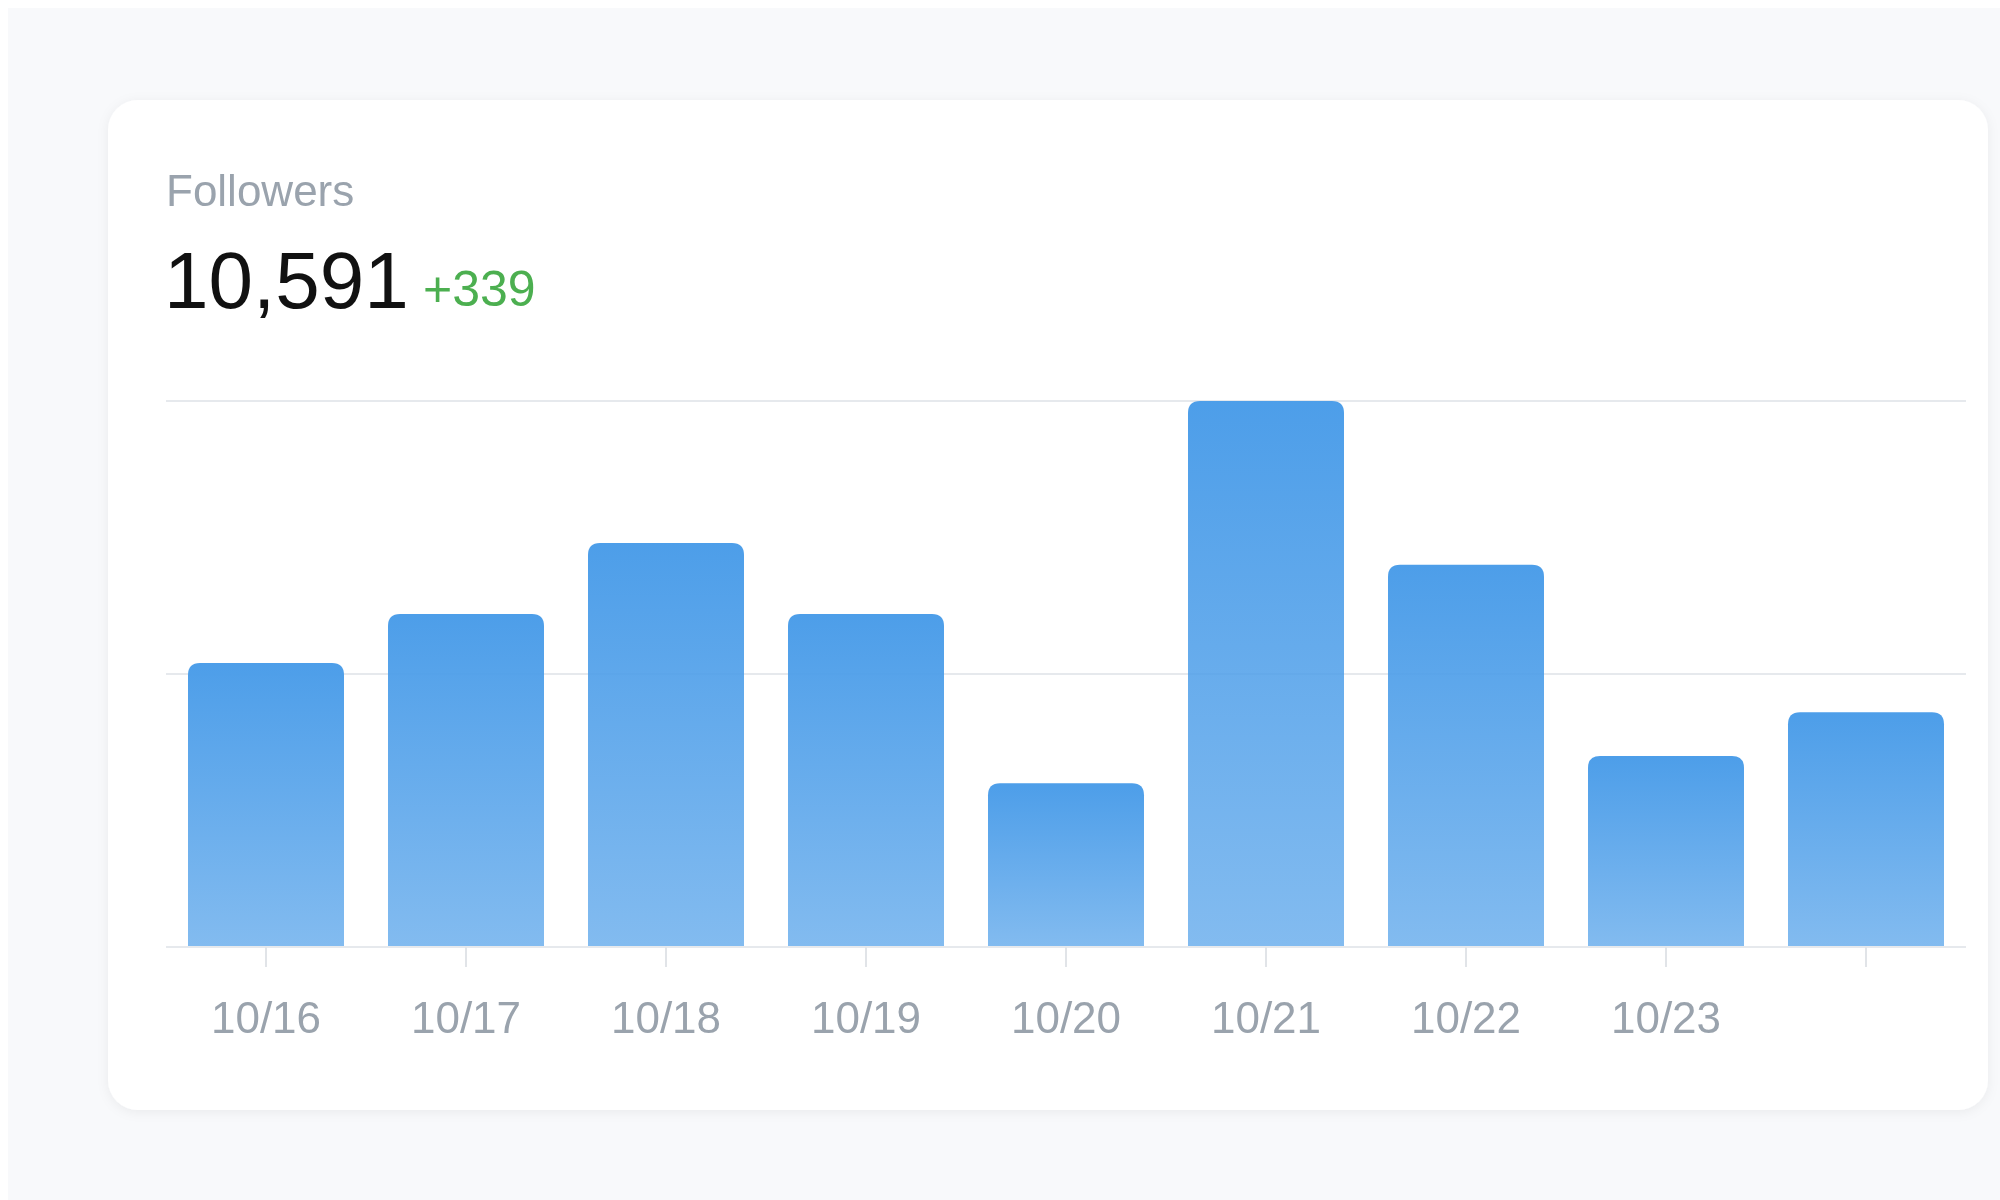 This screenshot has height=1200, width=2000. I want to click on chart-subtitle: 10,591, so click(286, 280).